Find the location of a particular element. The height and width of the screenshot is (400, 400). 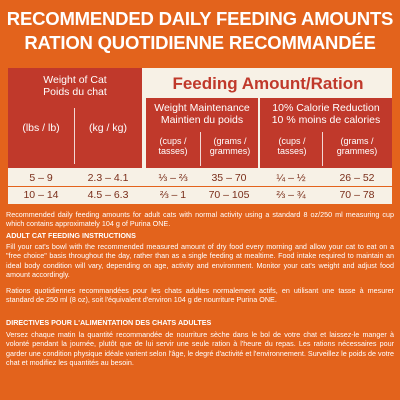

title-english: RECOMMENDED DAILY FEEDING AMOUNTS is located at coordinates (200, 18).